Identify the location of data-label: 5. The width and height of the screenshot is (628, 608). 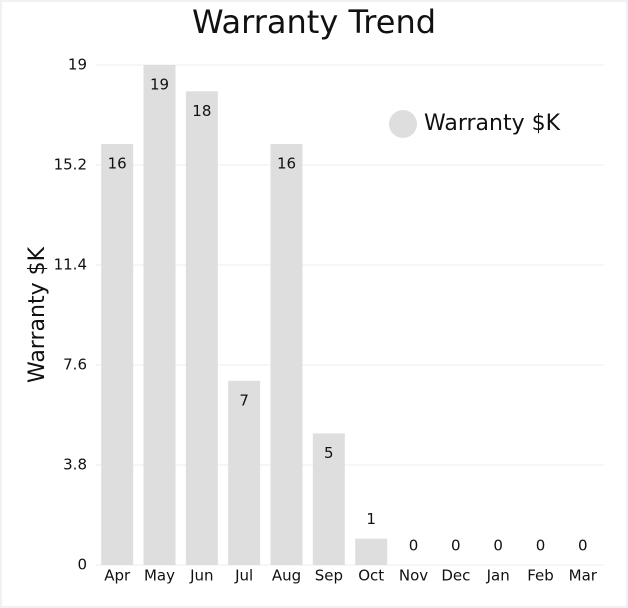
(329, 453).